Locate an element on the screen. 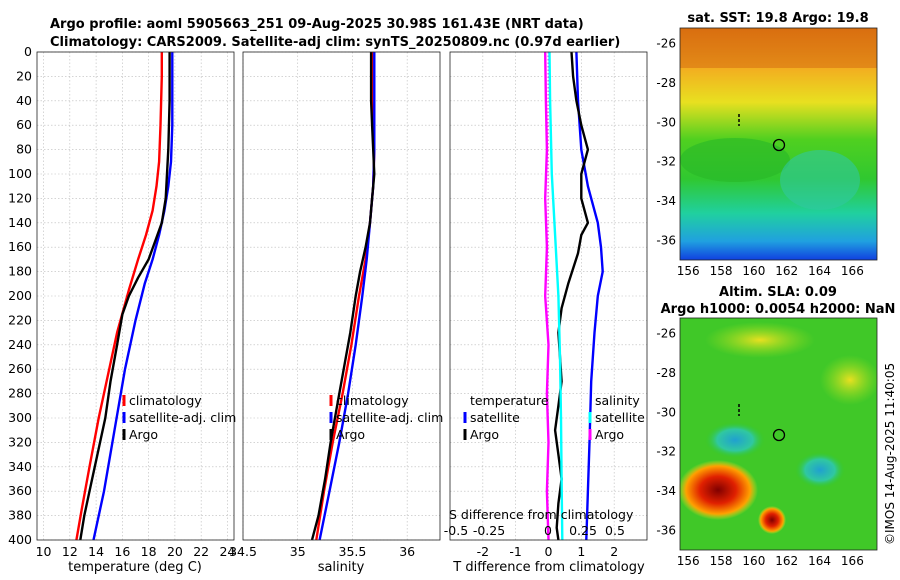 The image size is (900, 580). depth-tick-label: 80 is located at coordinates (24, 149).